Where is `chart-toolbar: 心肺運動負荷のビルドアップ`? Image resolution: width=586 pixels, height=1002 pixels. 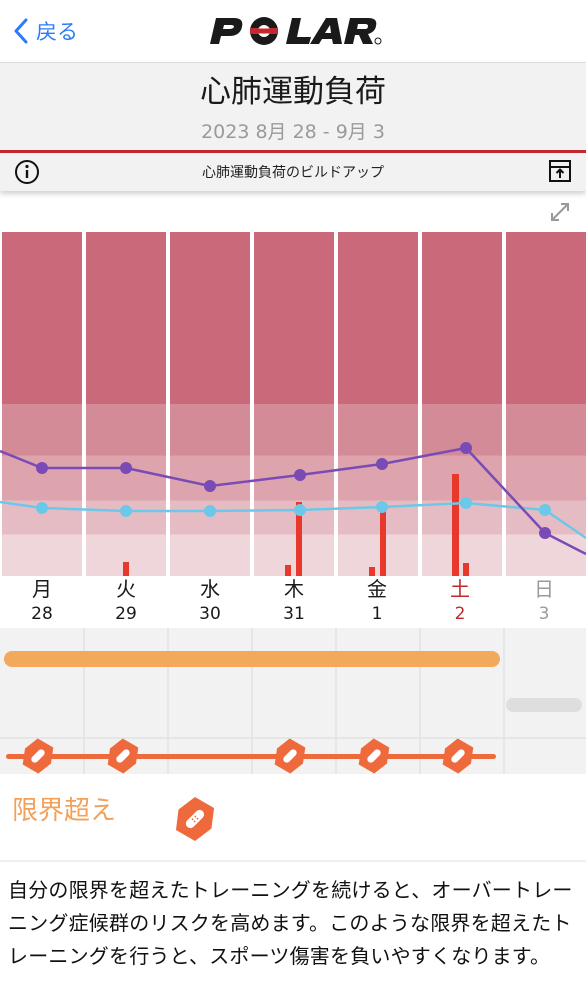
chart-toolbar: 心肺運動負荷のビルドアップ is located at coordinates (293, 172).